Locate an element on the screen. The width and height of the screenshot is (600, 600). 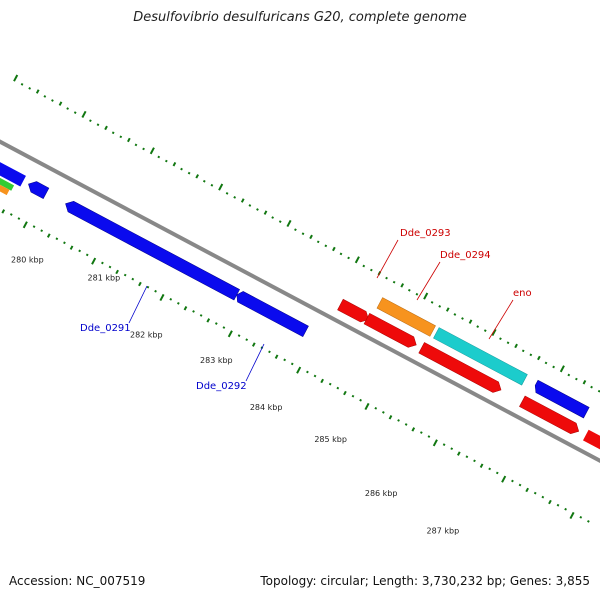
gene-label-dde0293: Dde_0293 is located at coordinates (425, 233).